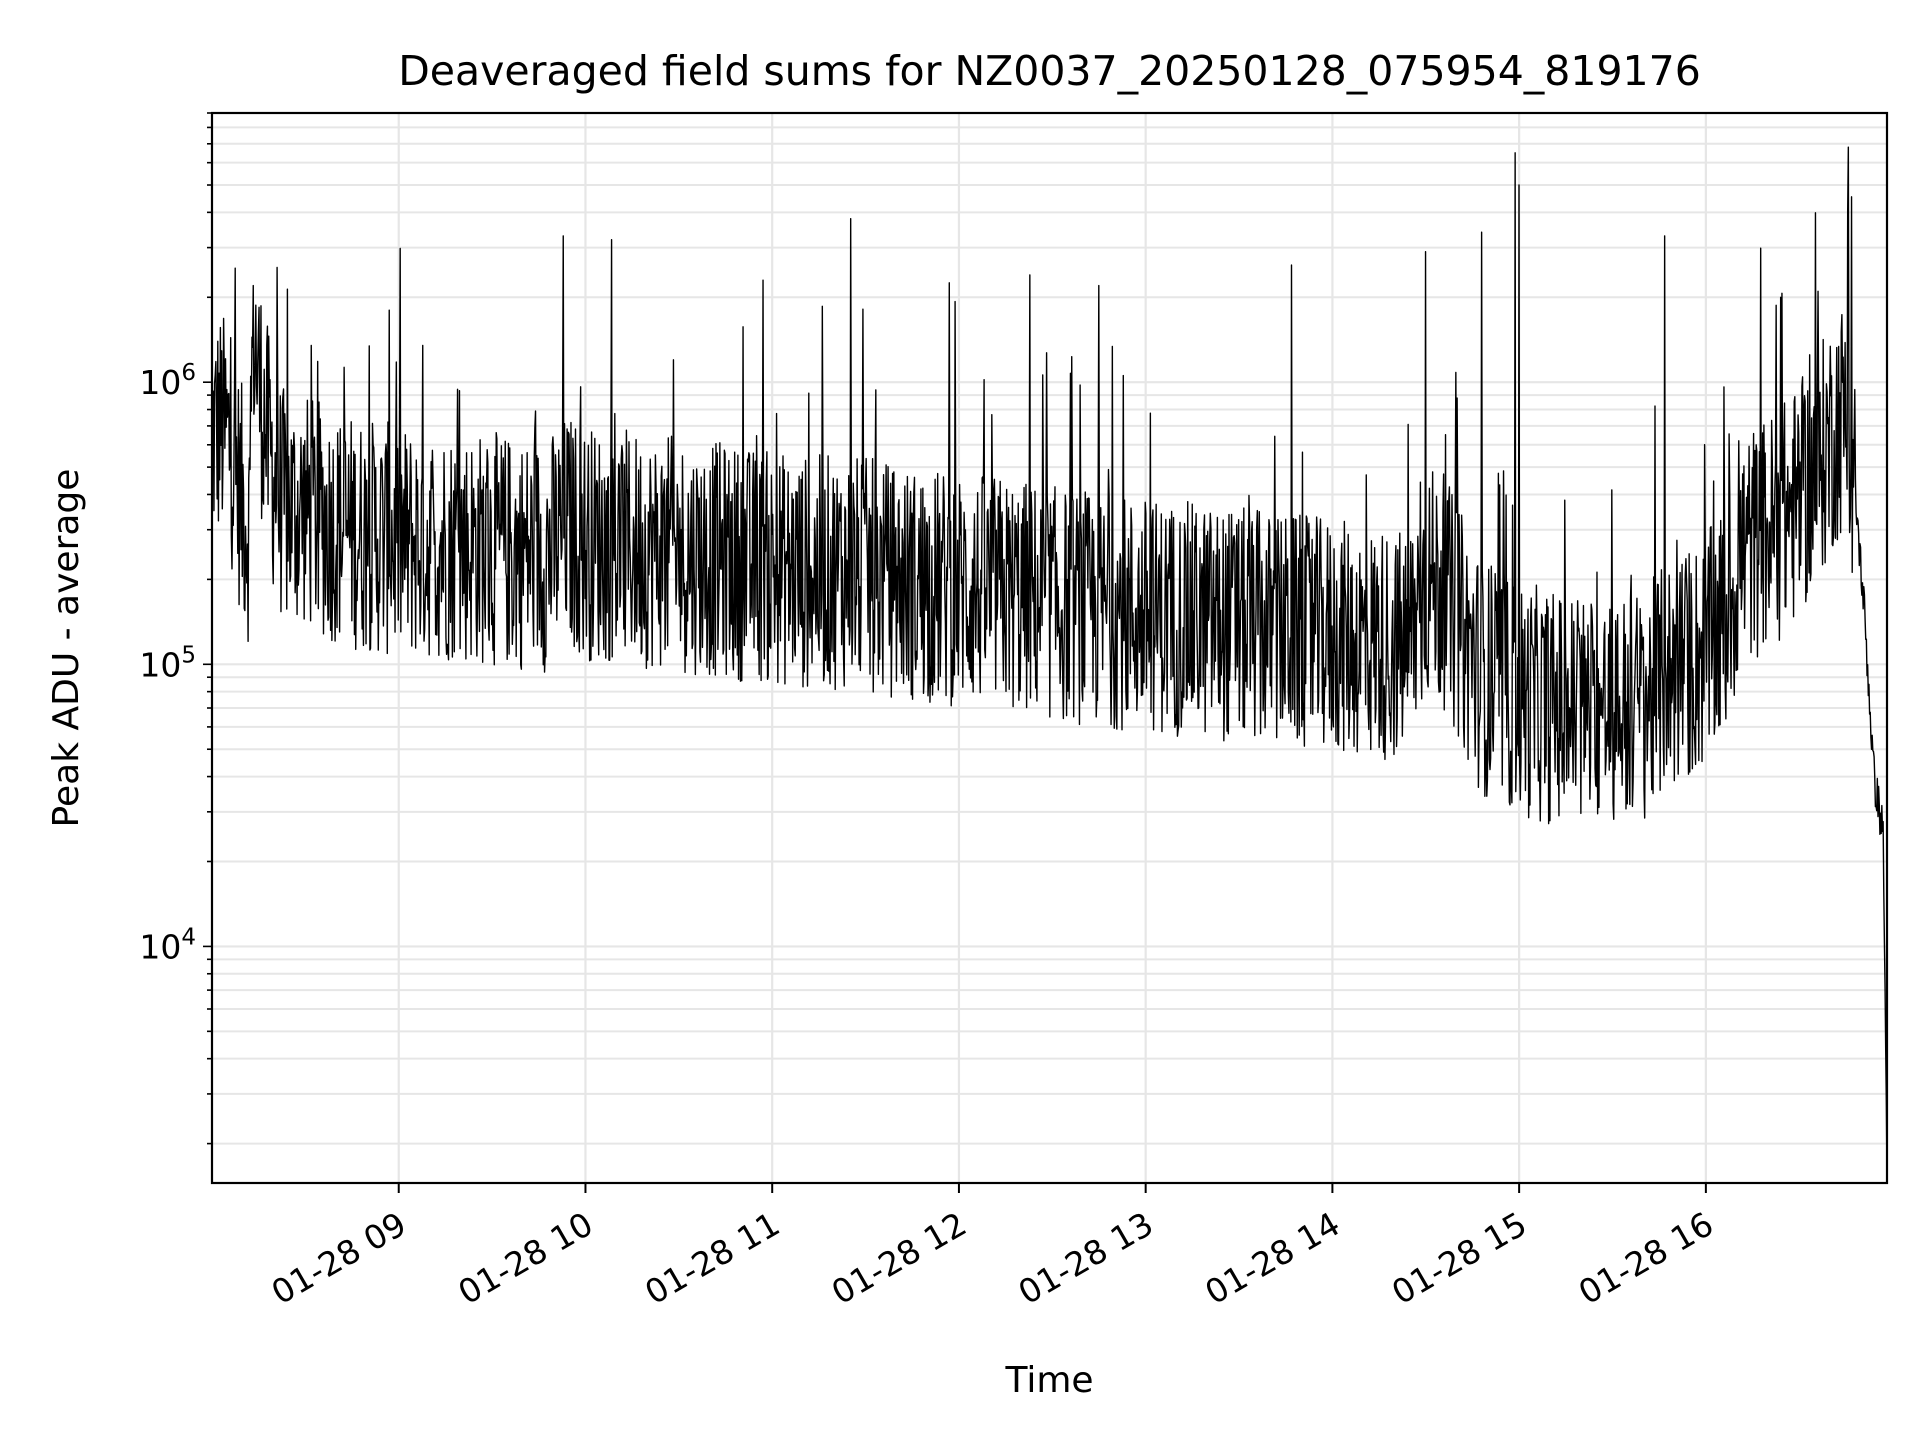 The image size is (1920, 1440). Describe the element at coordinates (1459, 1258) in the screenshot. I see `x-tick-label: 01-28 15` at that location.